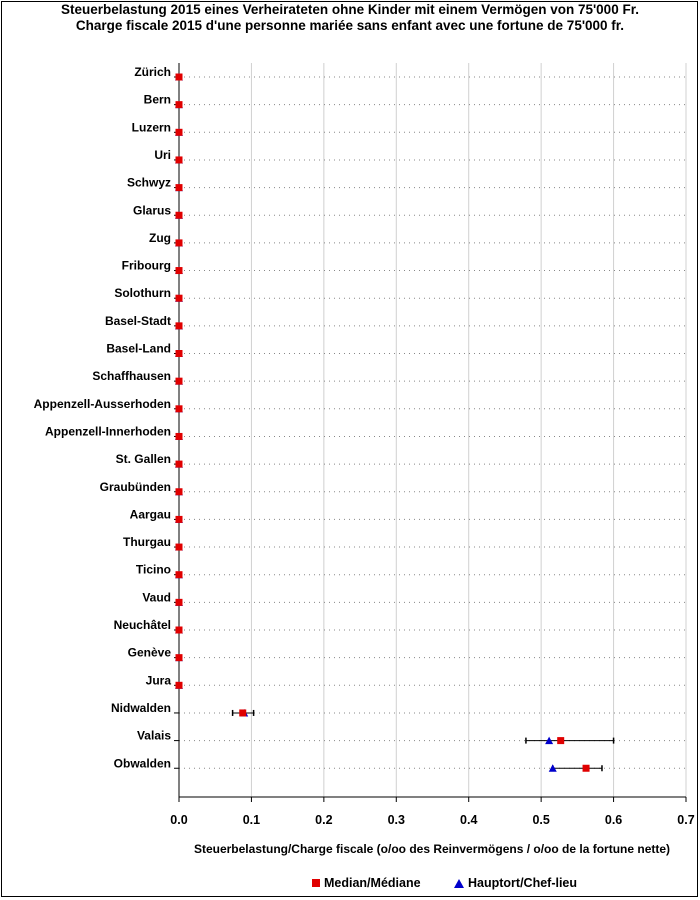 This screenshot has width=700, height=900. Describe the element at coordinates (131, 376) in the screenshot. I see `category-label: Schaffhausen` at that location.